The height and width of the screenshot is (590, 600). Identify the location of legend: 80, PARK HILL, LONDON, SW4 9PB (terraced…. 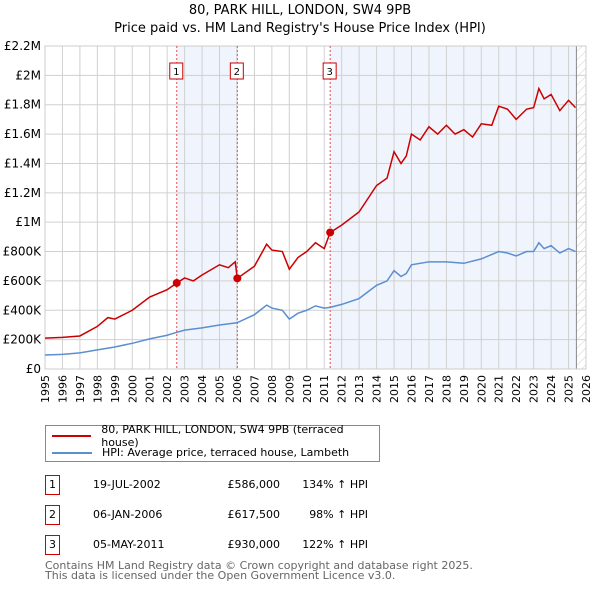
(212, 442).